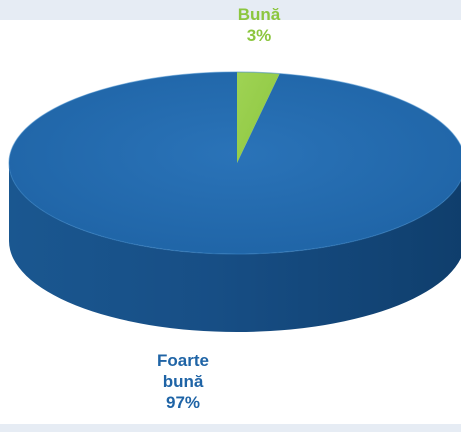 This screenshot has height=432, width=461. What do you see at coordinates (259, 14) in the screenshot?
I see `data-label-buna-category: Bună` at bounding box center [259, 14].